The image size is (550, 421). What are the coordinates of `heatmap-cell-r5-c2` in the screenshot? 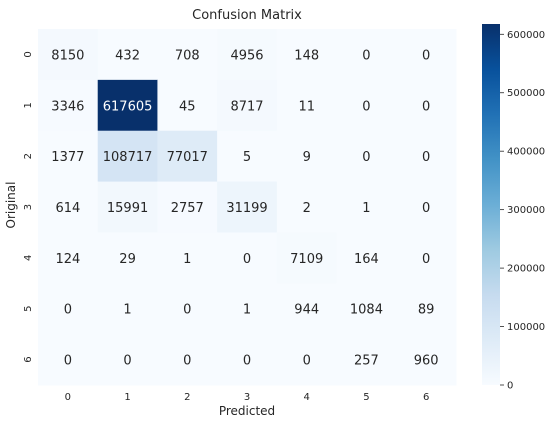 It's located at (187, 309).